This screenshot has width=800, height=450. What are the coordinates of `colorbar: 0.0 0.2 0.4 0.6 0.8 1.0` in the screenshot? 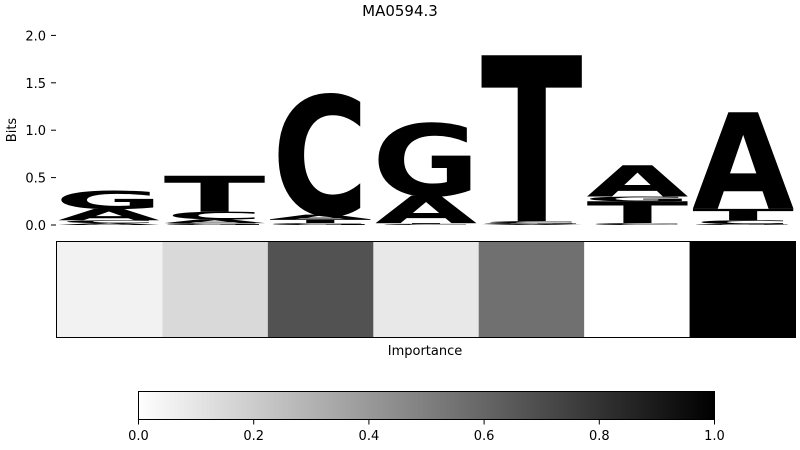 It's located at (426, 417).